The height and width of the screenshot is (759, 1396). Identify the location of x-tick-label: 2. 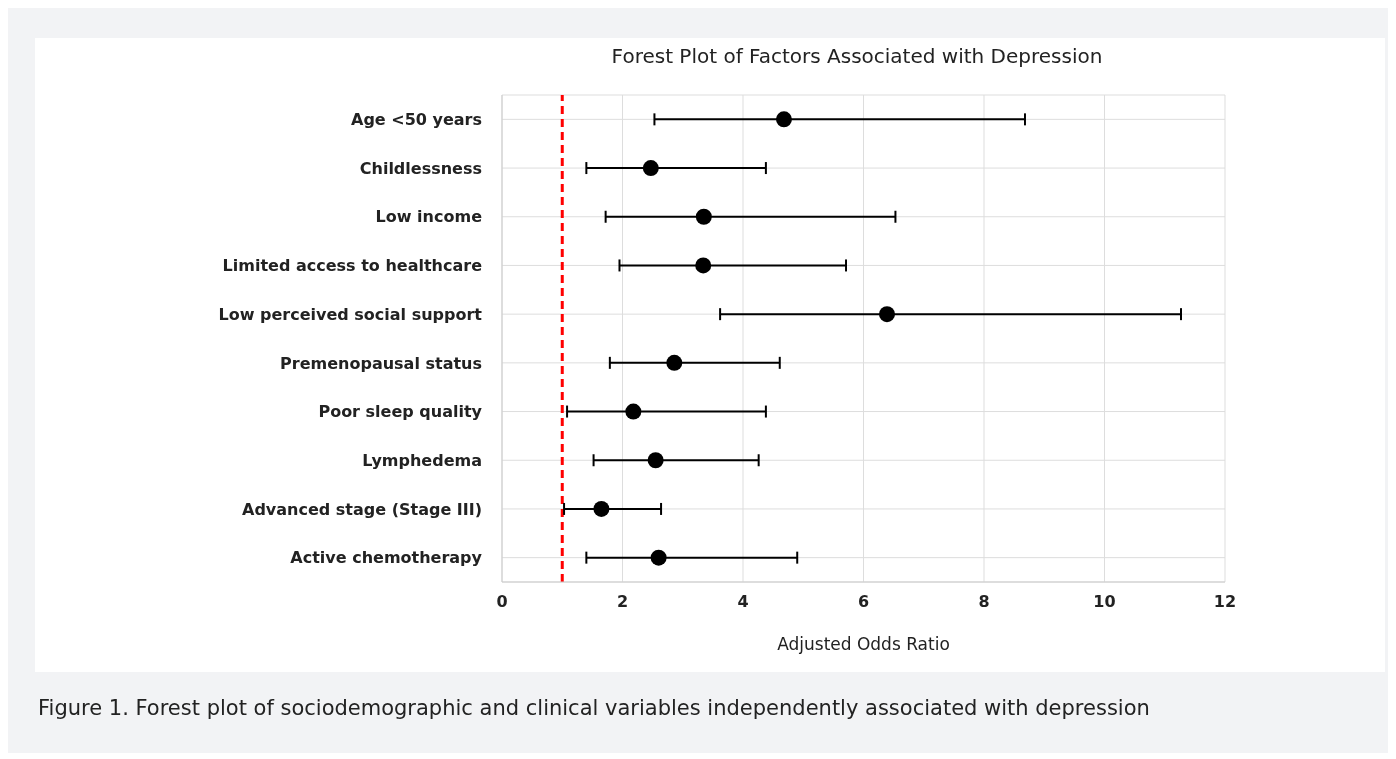
(622, 602).